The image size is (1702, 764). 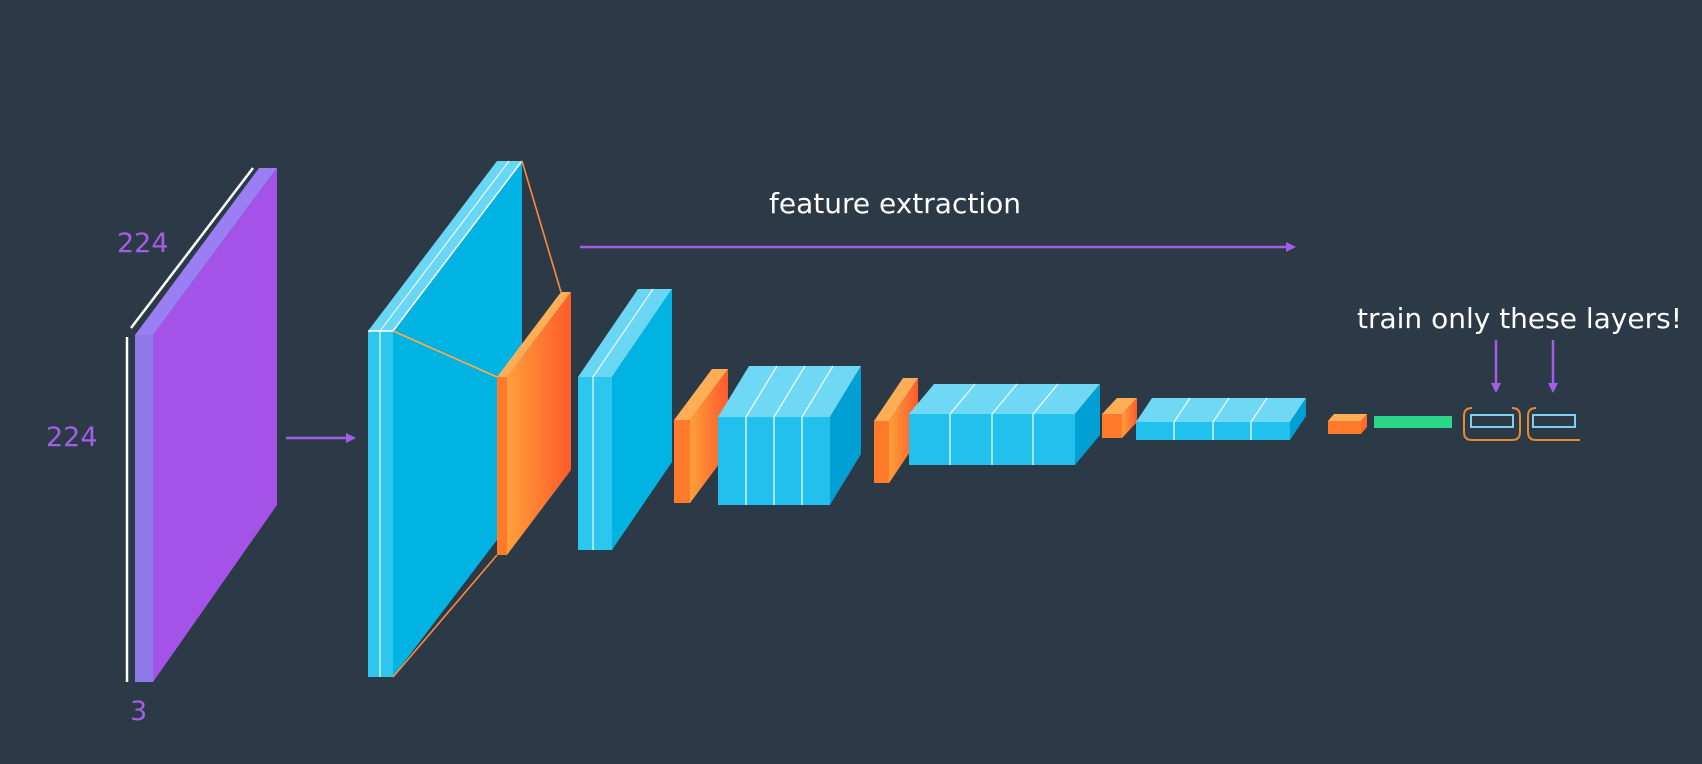 I want to click on flatten-layer, so click(x=1413, y=422).